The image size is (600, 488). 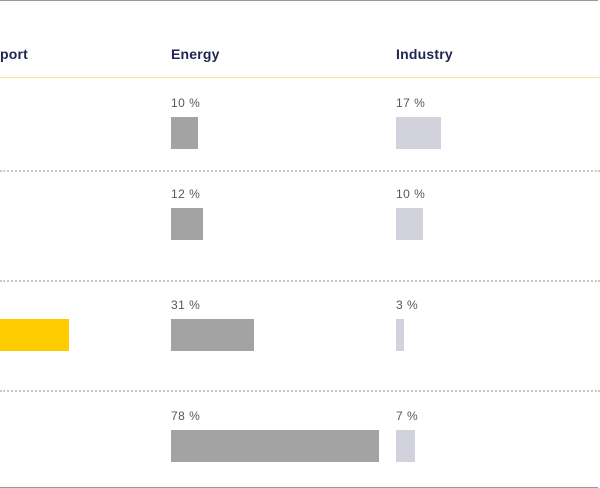 What do you see at coordinates (186, 416) in the screenshot?
I see `energy-value-label: 78 %` at bounding box center [186, 416].